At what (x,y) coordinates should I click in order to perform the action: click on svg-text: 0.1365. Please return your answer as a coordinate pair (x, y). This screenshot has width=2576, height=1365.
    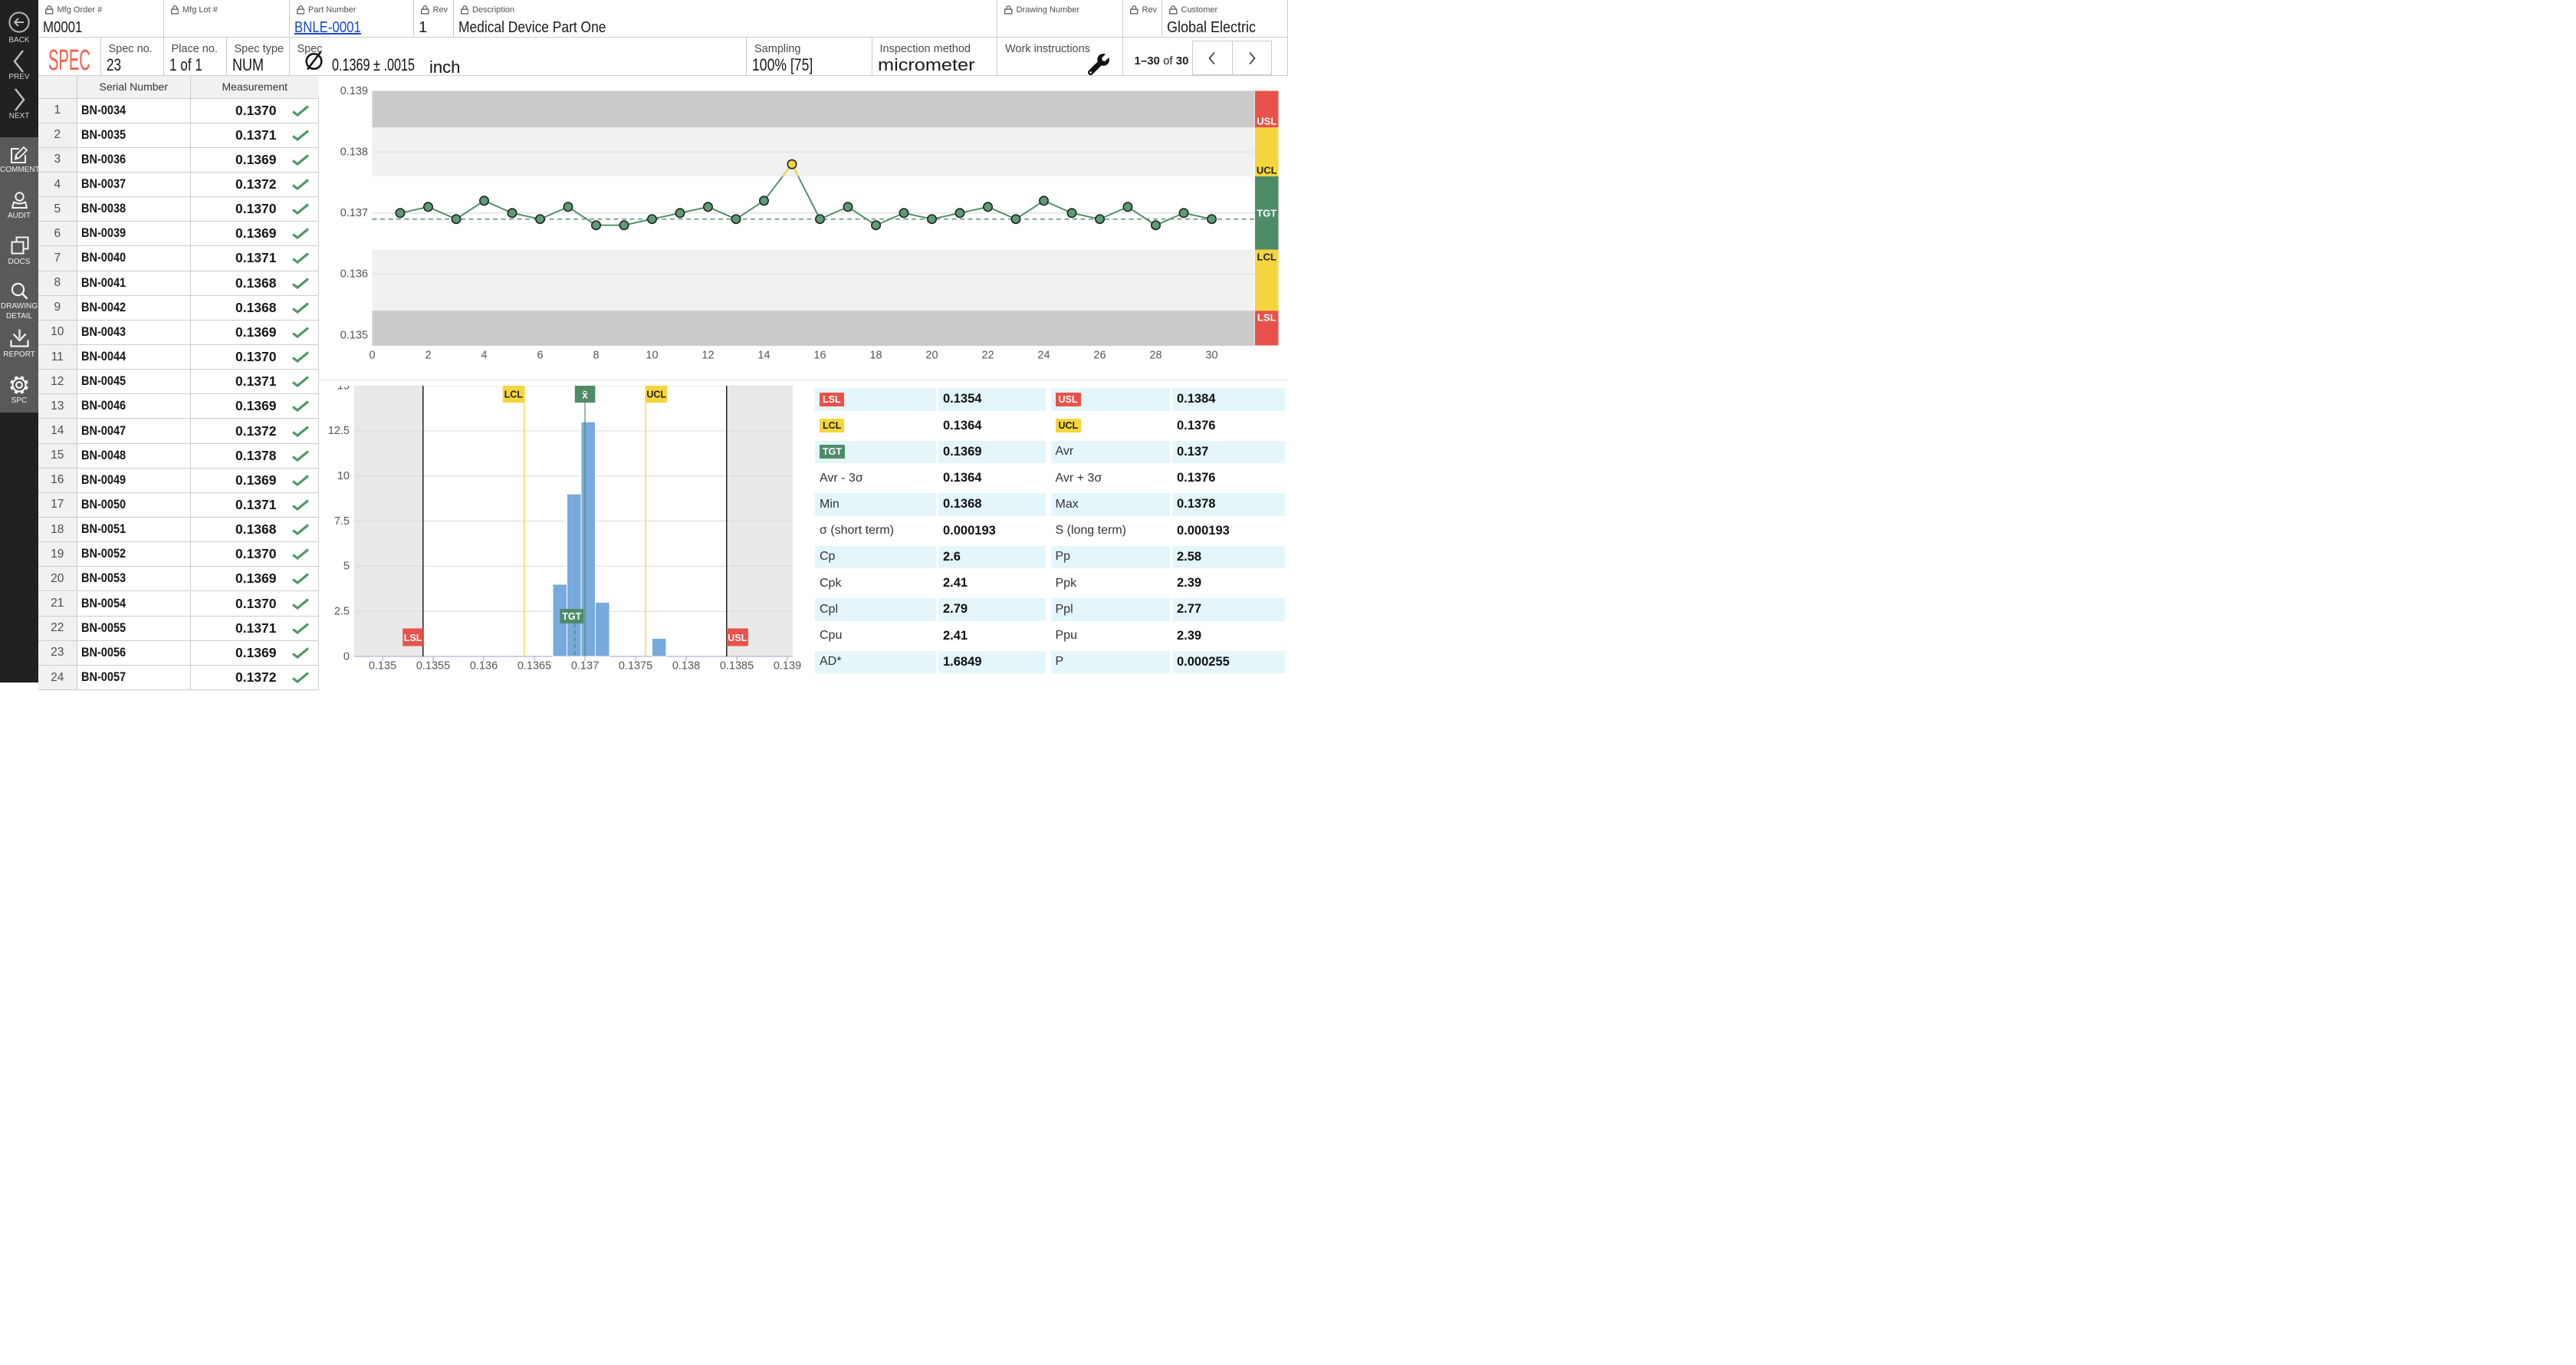
    Looking at the image, I should click on (534, 666).